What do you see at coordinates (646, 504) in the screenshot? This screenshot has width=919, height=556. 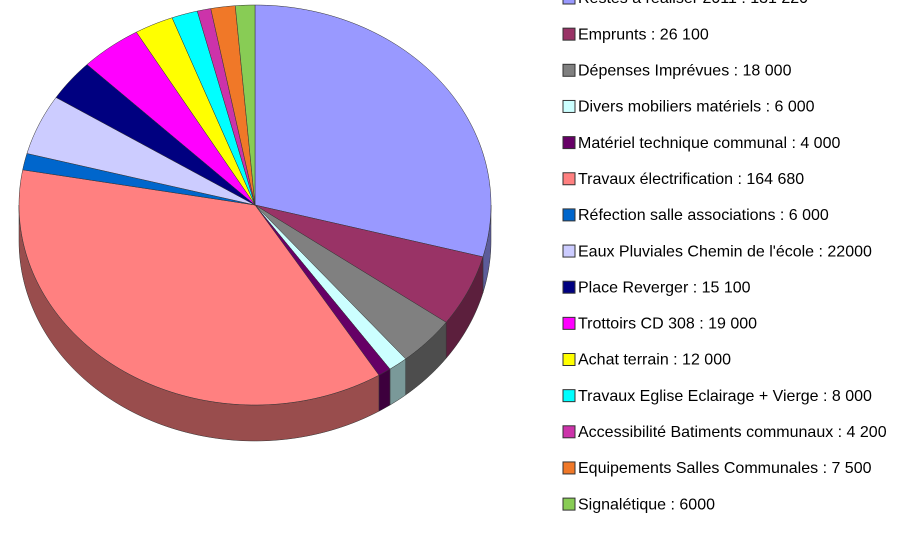 I see `legend-label: Signalétique : 6000` at bounding box center [646, 504].